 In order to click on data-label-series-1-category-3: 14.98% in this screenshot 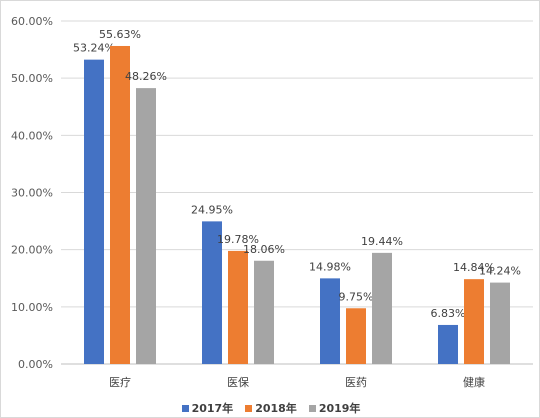, I will do `click(330, 266)`.